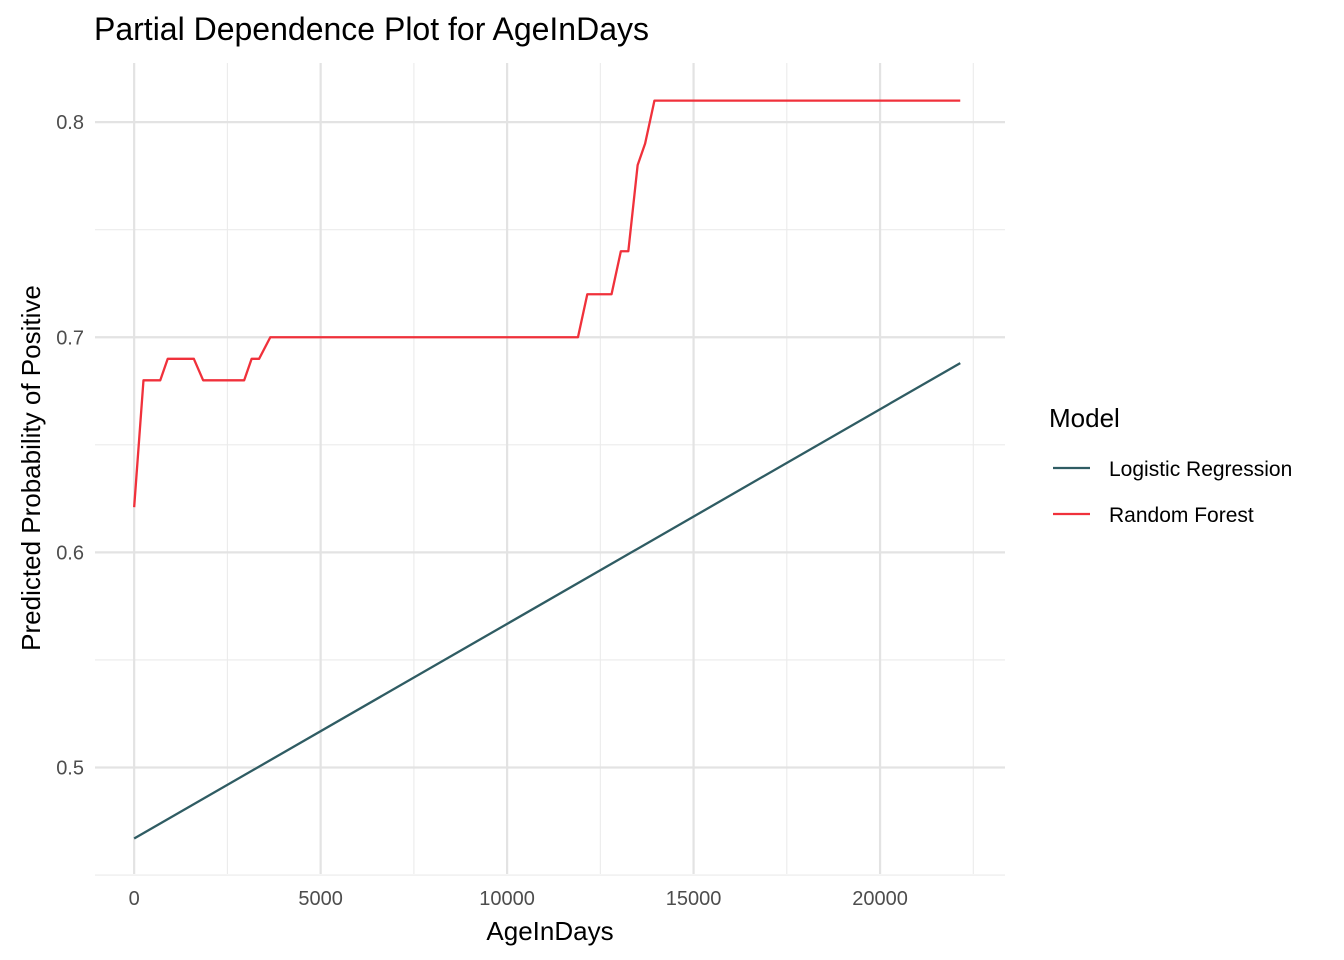  I want to click on x-tick-label: 20000, so click(880, 899).